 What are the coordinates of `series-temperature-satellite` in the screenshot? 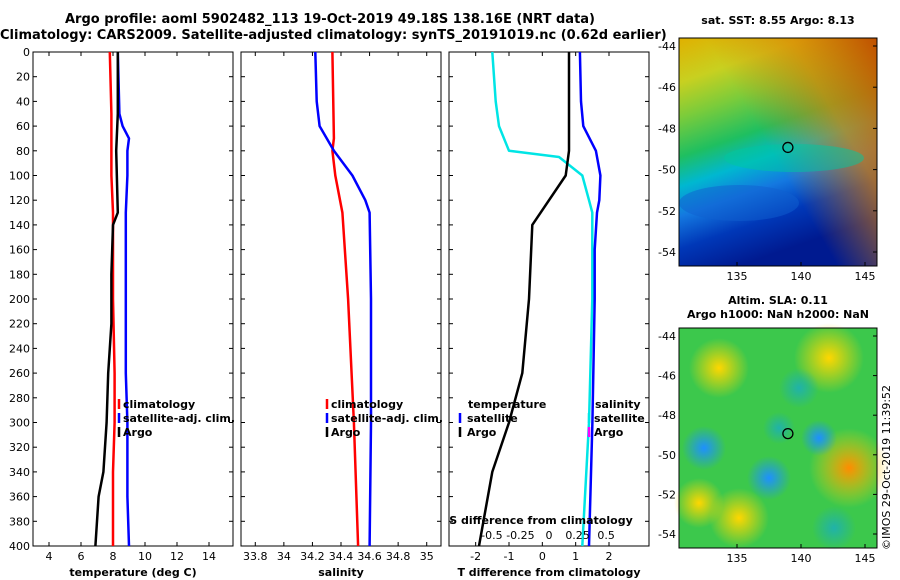 It's located at (542, 299).